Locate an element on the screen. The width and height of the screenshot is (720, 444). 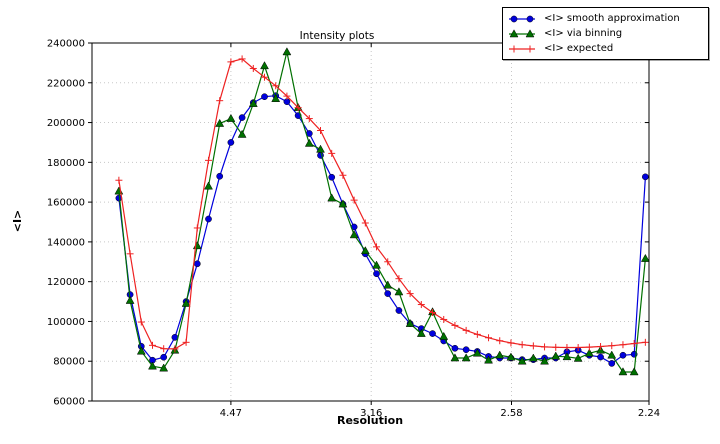
x-tick-label: 3.16 is located at coordinates (371, 413).